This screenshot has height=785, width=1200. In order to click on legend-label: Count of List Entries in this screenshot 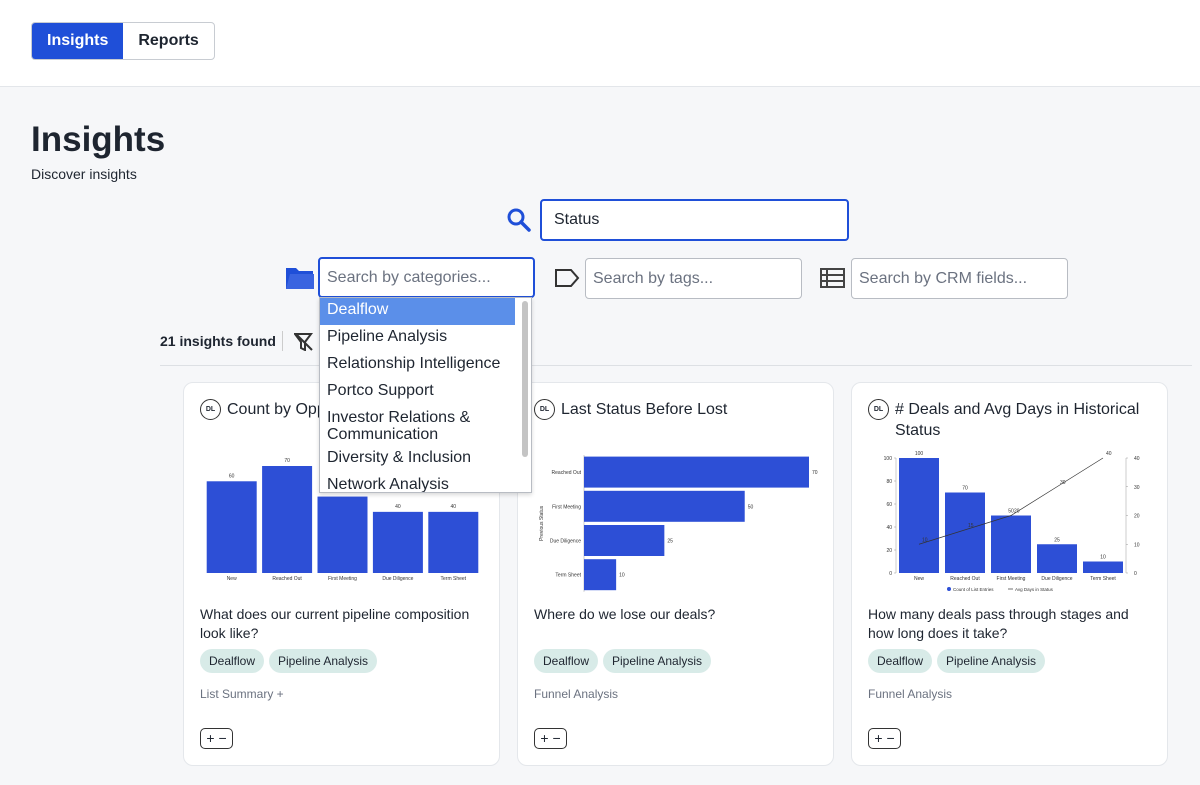, I will do `click(973, 589)`.